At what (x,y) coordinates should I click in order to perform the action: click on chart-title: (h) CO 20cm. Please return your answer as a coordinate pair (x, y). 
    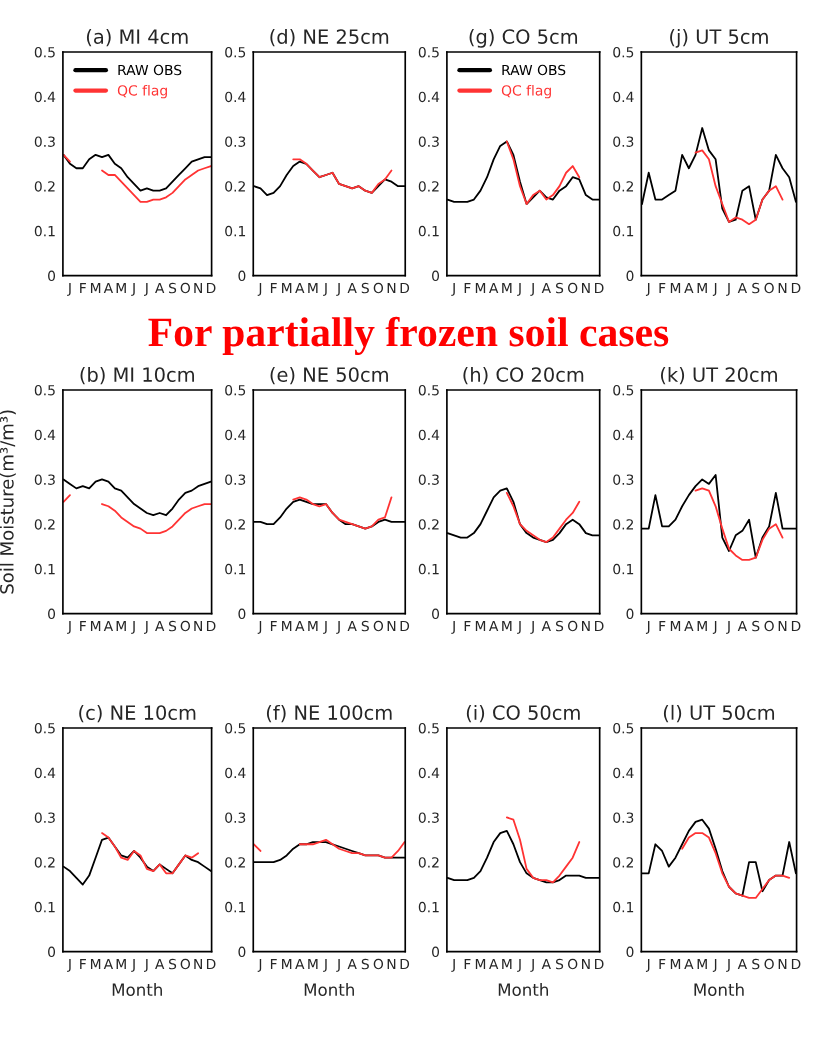
    Looking at the image, I should click on (523, 375).